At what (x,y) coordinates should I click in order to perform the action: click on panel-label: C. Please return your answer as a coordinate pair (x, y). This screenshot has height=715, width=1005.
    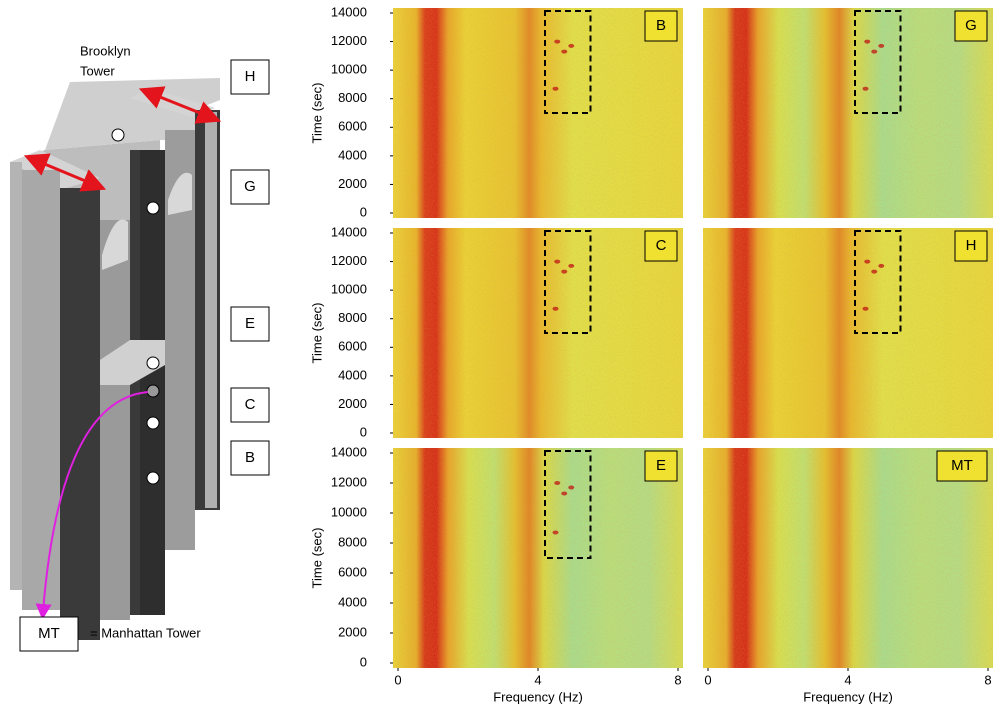
    Looking at the image, I should click on (661, 245).